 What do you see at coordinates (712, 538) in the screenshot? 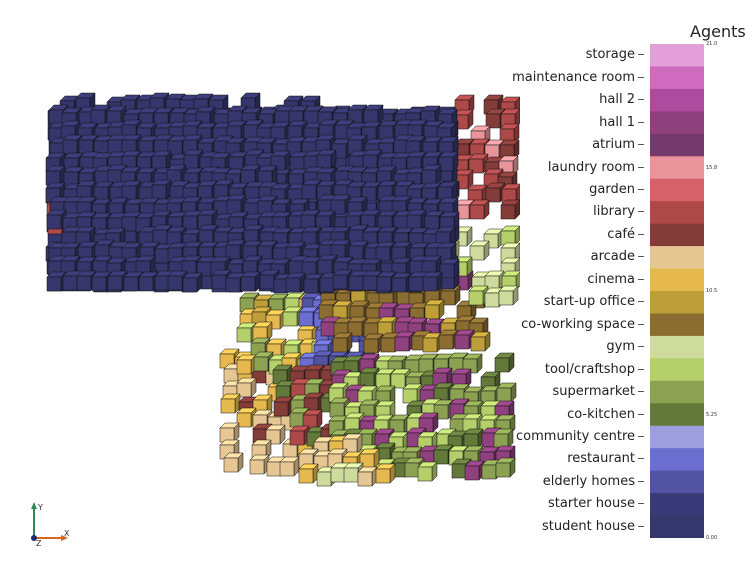
I see `colorbar-tick-label: 0.00` at bounding box center [712, 538].